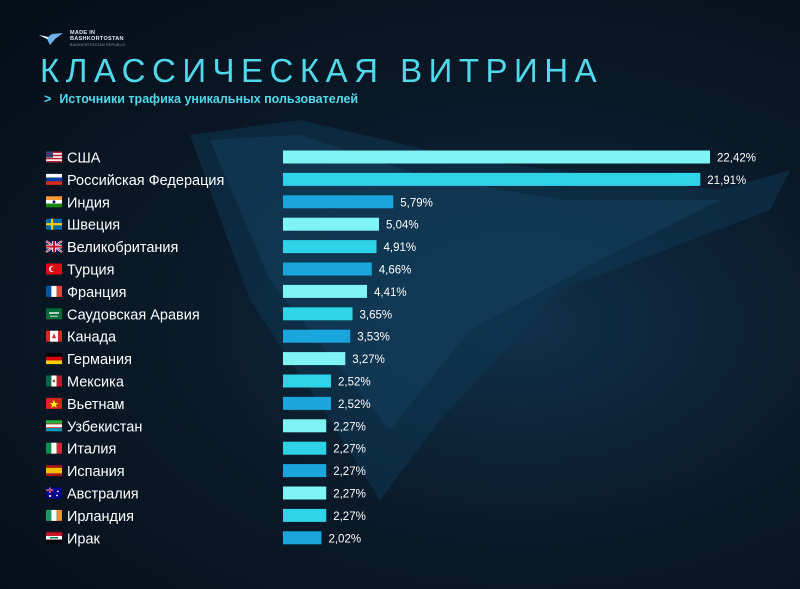 The height and width of the screenshot is (589, 800). I want to click on flag-uz-icon, so click(54, 426).